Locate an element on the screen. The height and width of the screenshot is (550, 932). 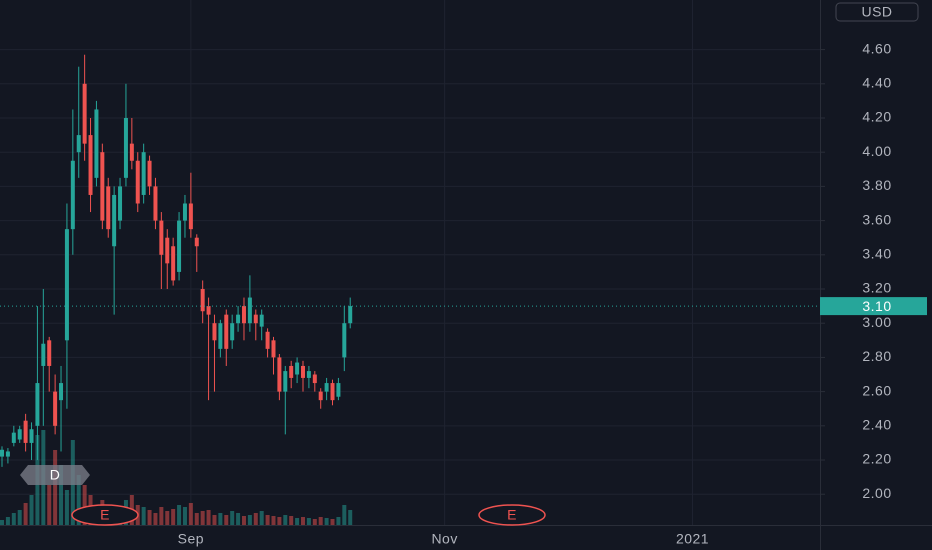
x-tick-label: Nov is located at coordinates (444, 539).